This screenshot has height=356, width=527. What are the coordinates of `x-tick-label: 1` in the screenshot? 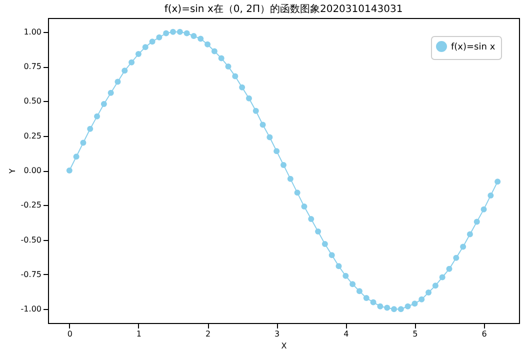 It's located at (139, 334).